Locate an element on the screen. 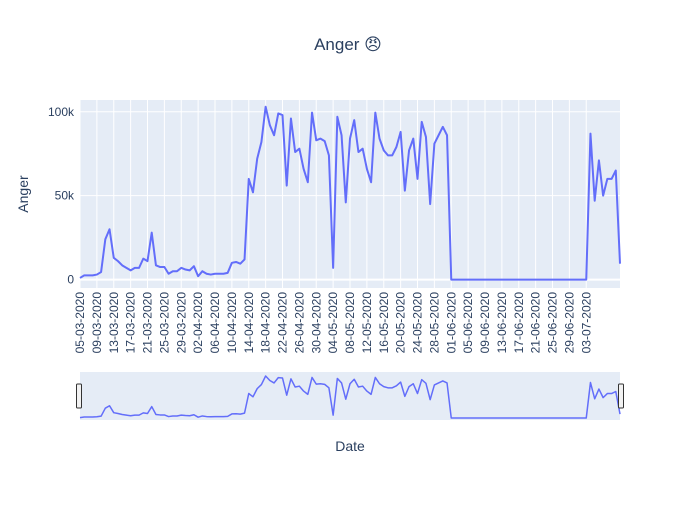  rangeslider-background is located at coordinates (350, 396).